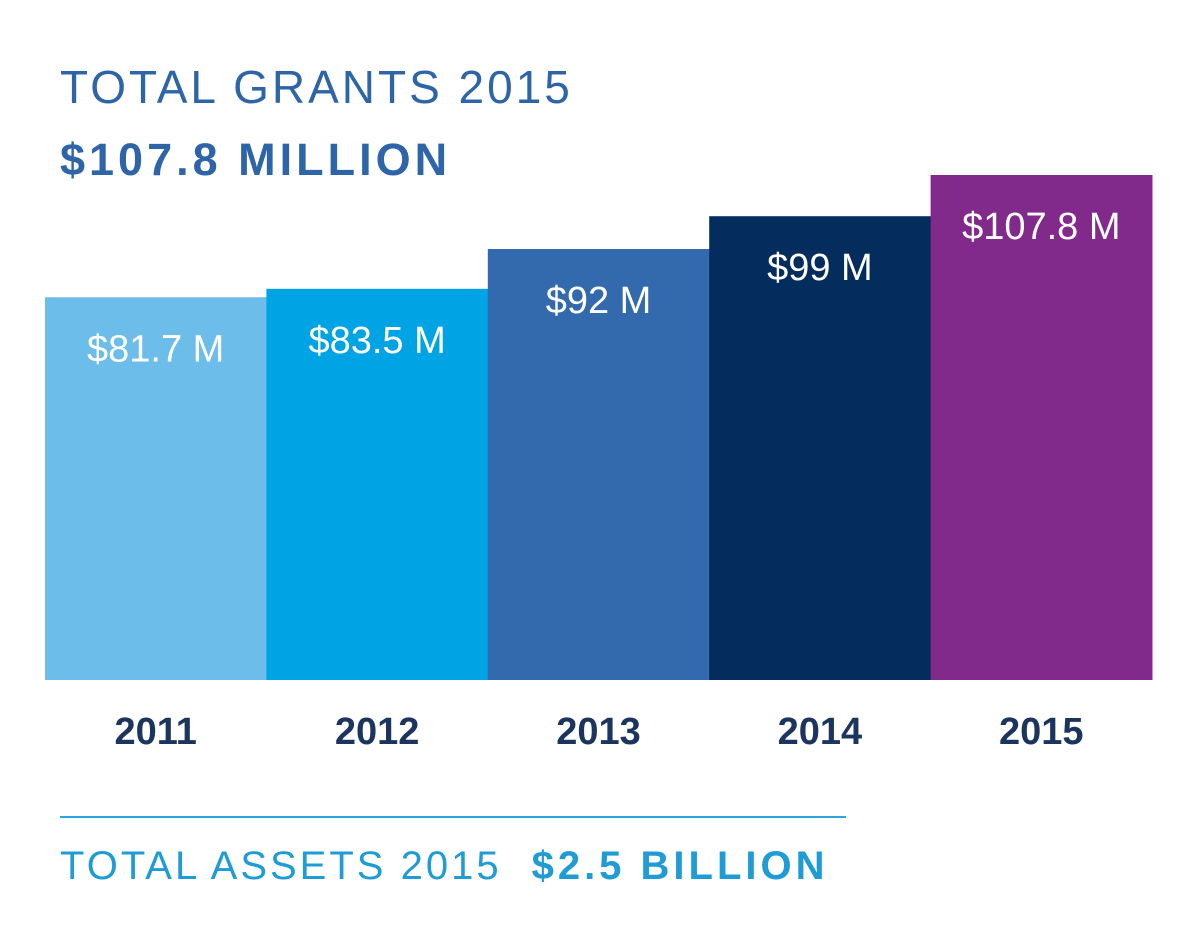  Describe the element at coordinates (256, 159) in the screenshot. I see `total-grants-amount: $107.8 MILLION` at that location.